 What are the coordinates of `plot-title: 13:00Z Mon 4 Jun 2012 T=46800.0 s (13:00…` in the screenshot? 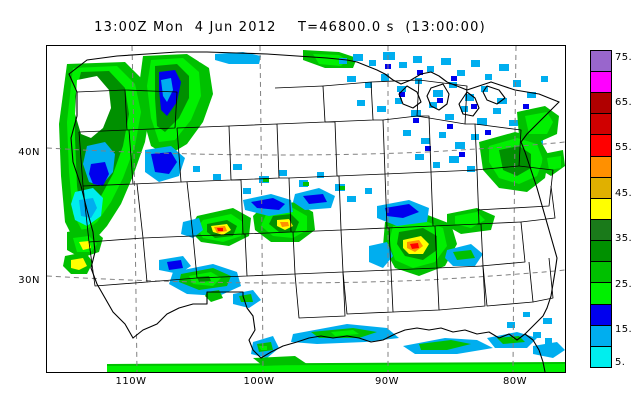 It's located at (290, 27).